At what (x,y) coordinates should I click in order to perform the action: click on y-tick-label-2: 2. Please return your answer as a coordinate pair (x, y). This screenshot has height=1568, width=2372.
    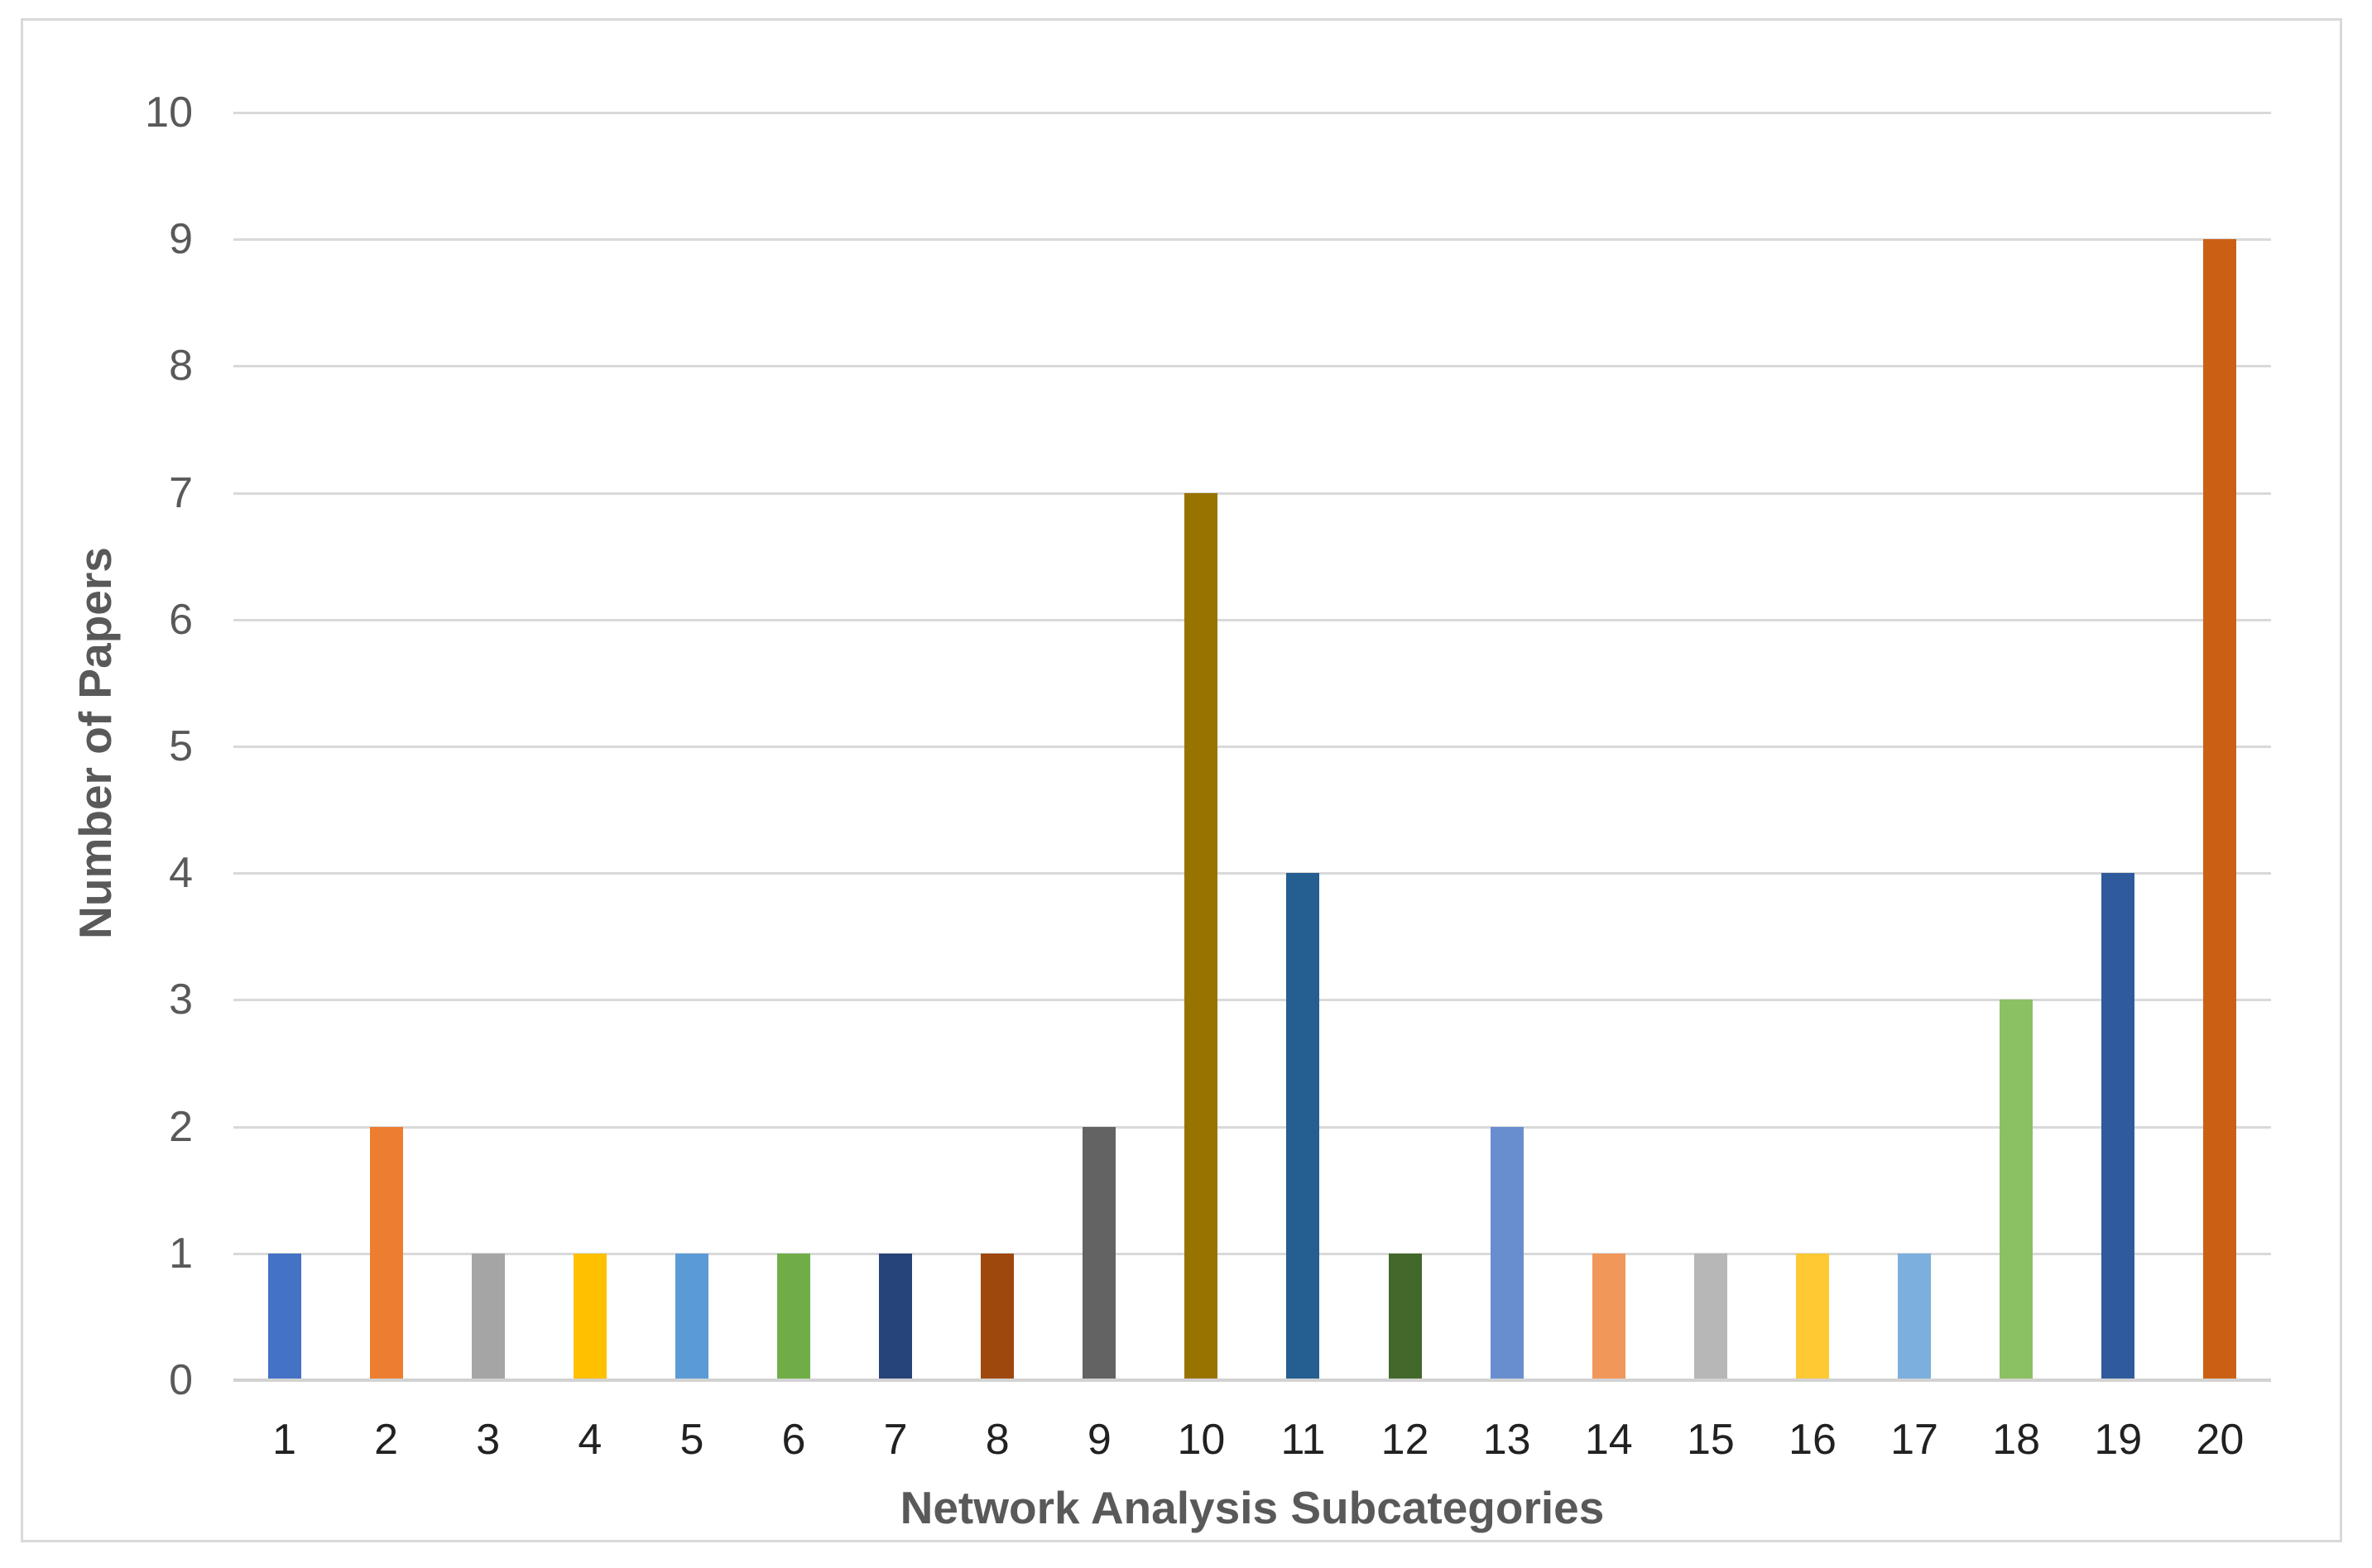
    Looking at the image, I should click on (181, 1127).